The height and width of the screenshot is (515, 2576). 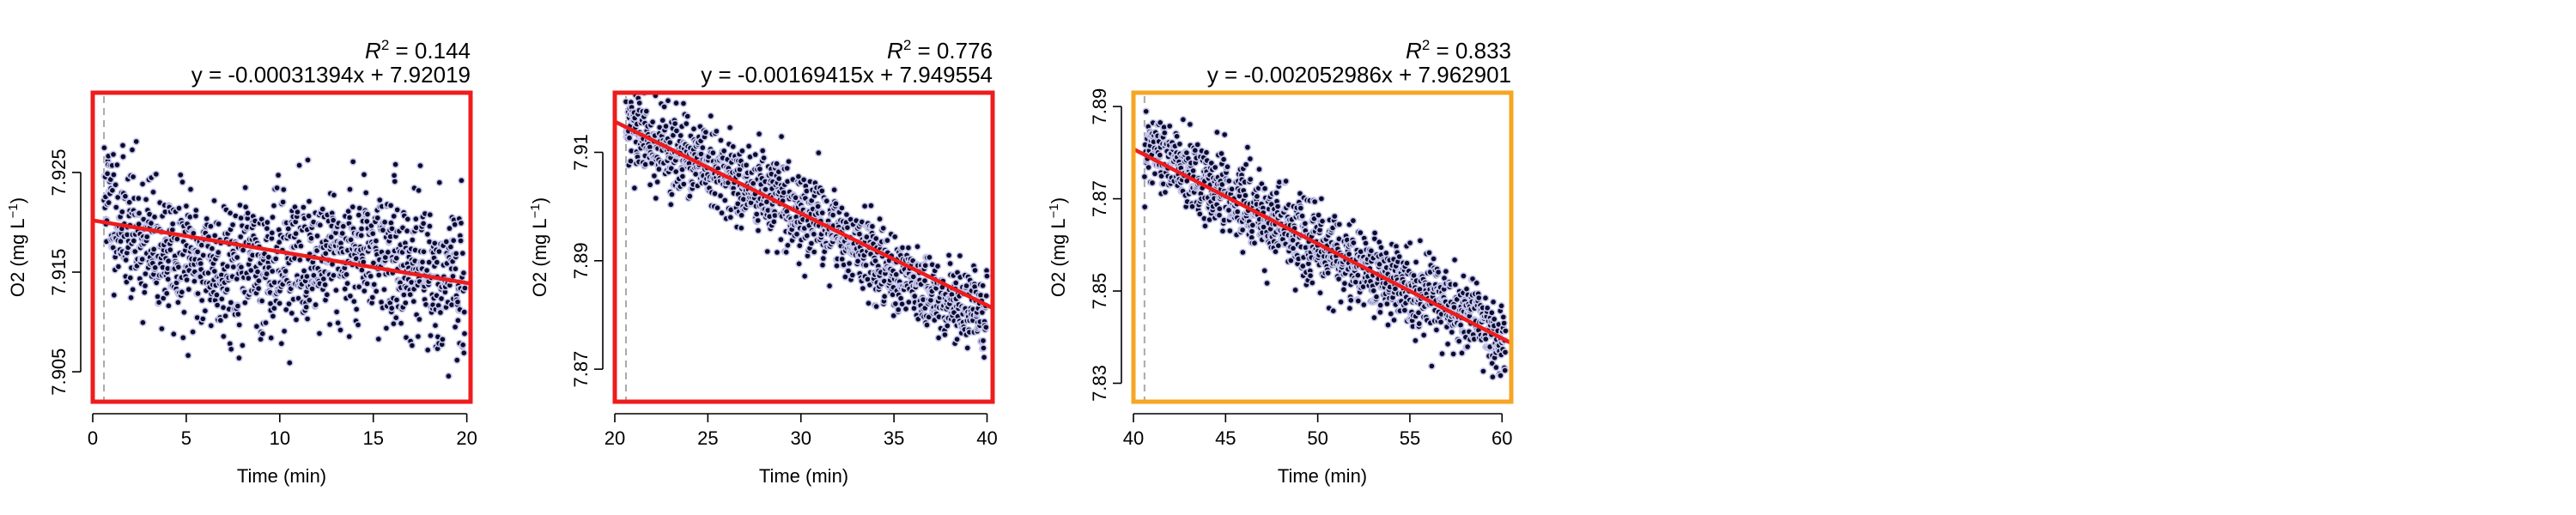 I want to click on y-tick-label: 7.915, so click(x=59, y=272).